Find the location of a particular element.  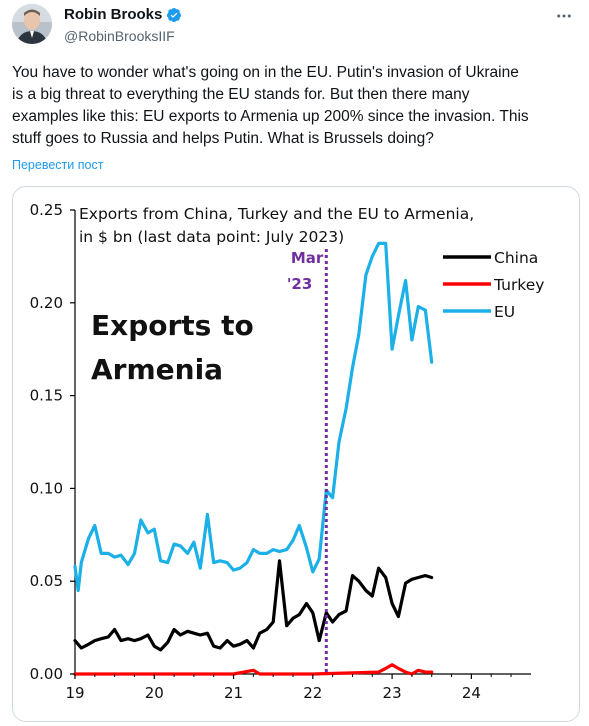

verified-badge-icon is located at coordinates (174, 14).